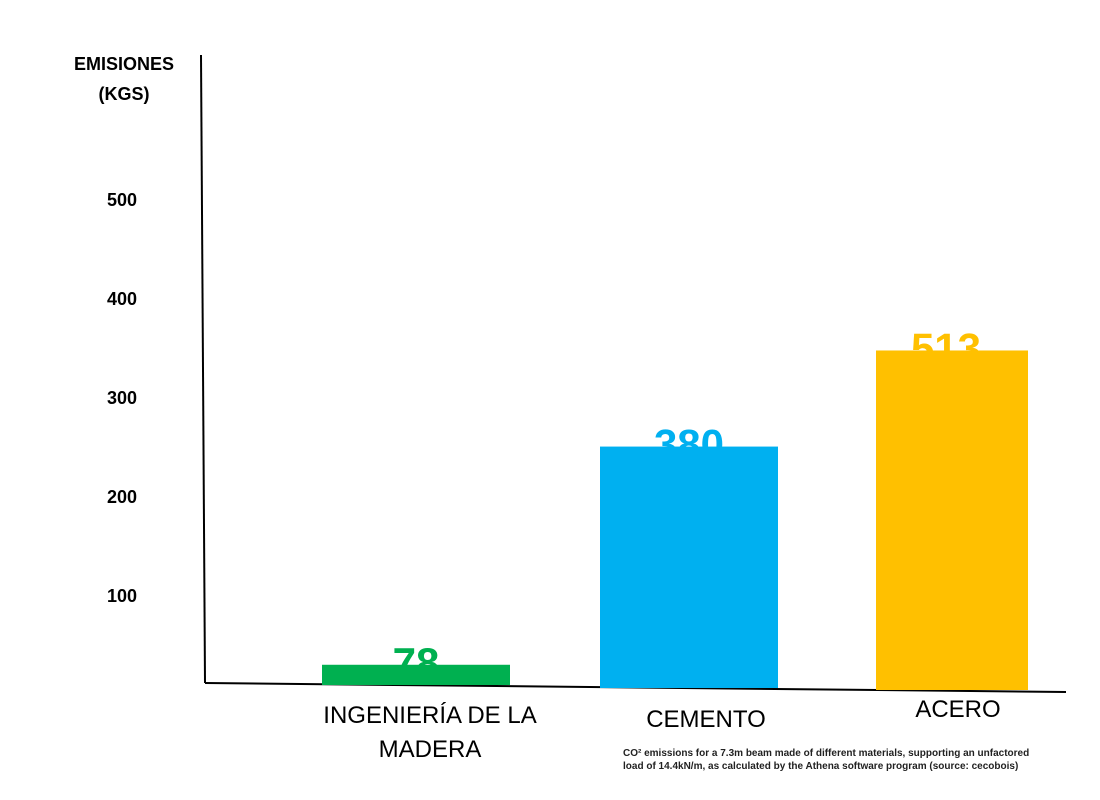 The height and width of the screenshot is (800, 1100). I want to click on y-axis-line, so click(203, 369).